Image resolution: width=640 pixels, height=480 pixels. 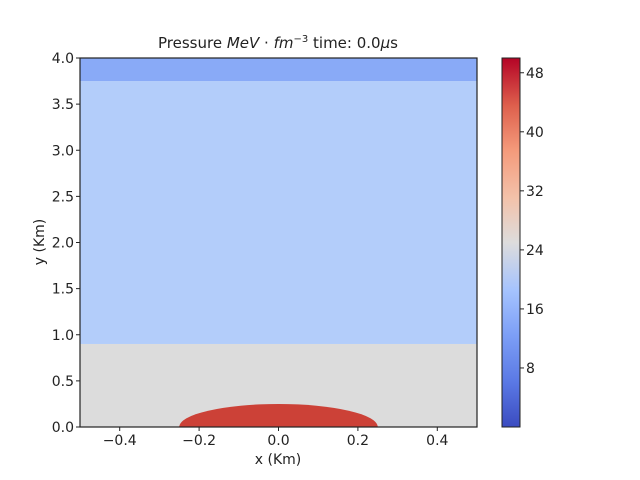 I want to click on x-tick-label: −0.4, so click(x=120, y=441).